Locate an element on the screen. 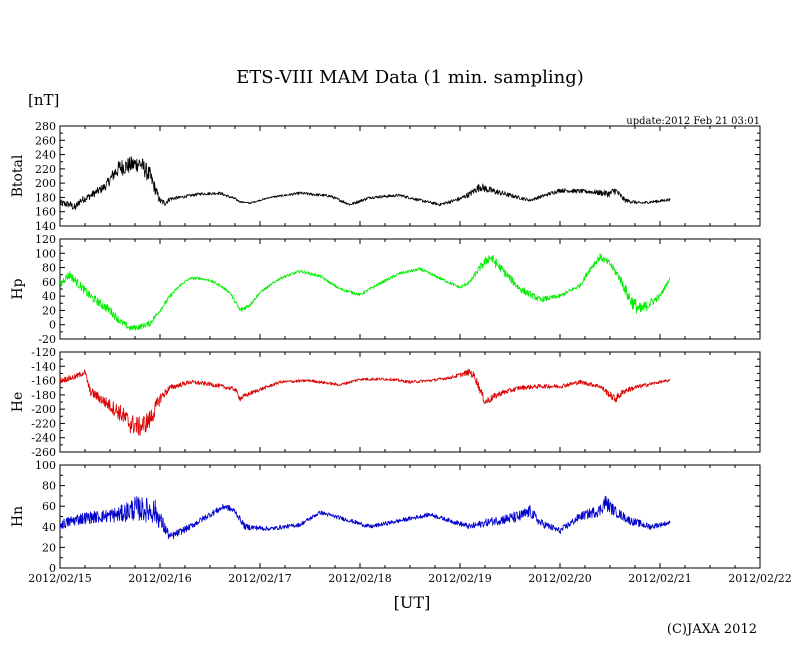  y-tick-label: 180 is located at coordinates (45, 197).